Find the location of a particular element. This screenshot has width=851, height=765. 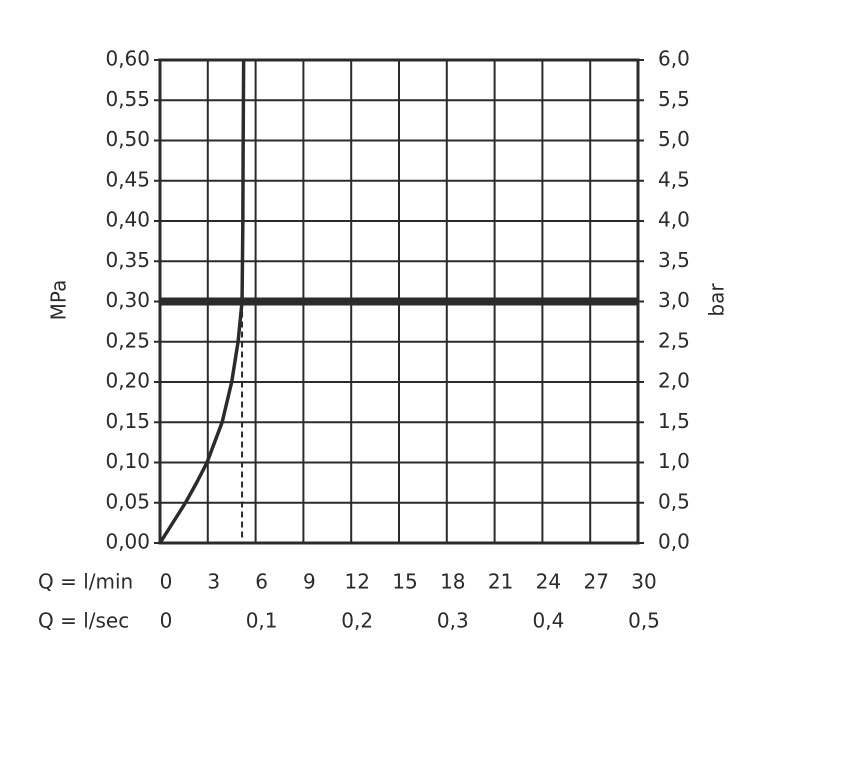

y2-tick-label: 3,5 is located at coordinates (674, 260).